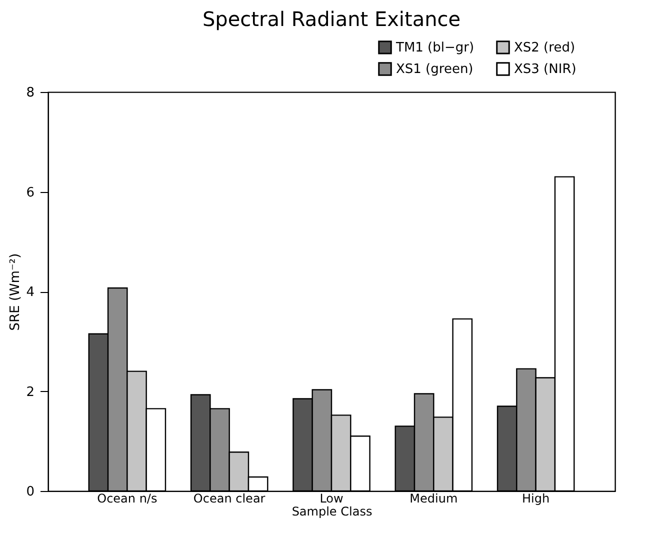  Describe the element at coordinates (545, 48) in the screenshot. I see `legend-label: XS2 (red)` at that location.